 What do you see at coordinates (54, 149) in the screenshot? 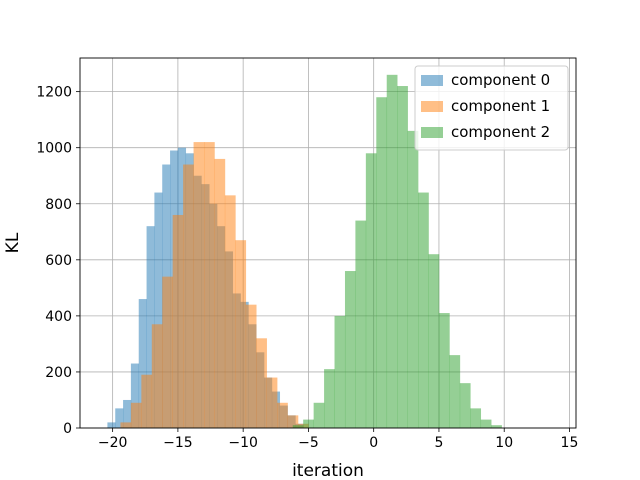
I see `y-tick-label: 1000` at bounding box center [54, 149].